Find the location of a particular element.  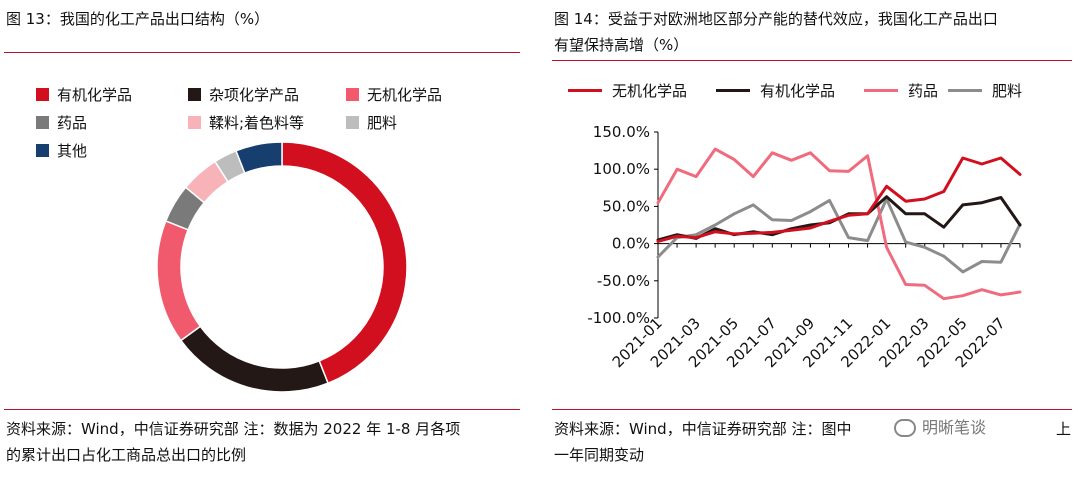

right-chart-title-line2: 有望保持高增（%） is located at coordinates (621, 45).